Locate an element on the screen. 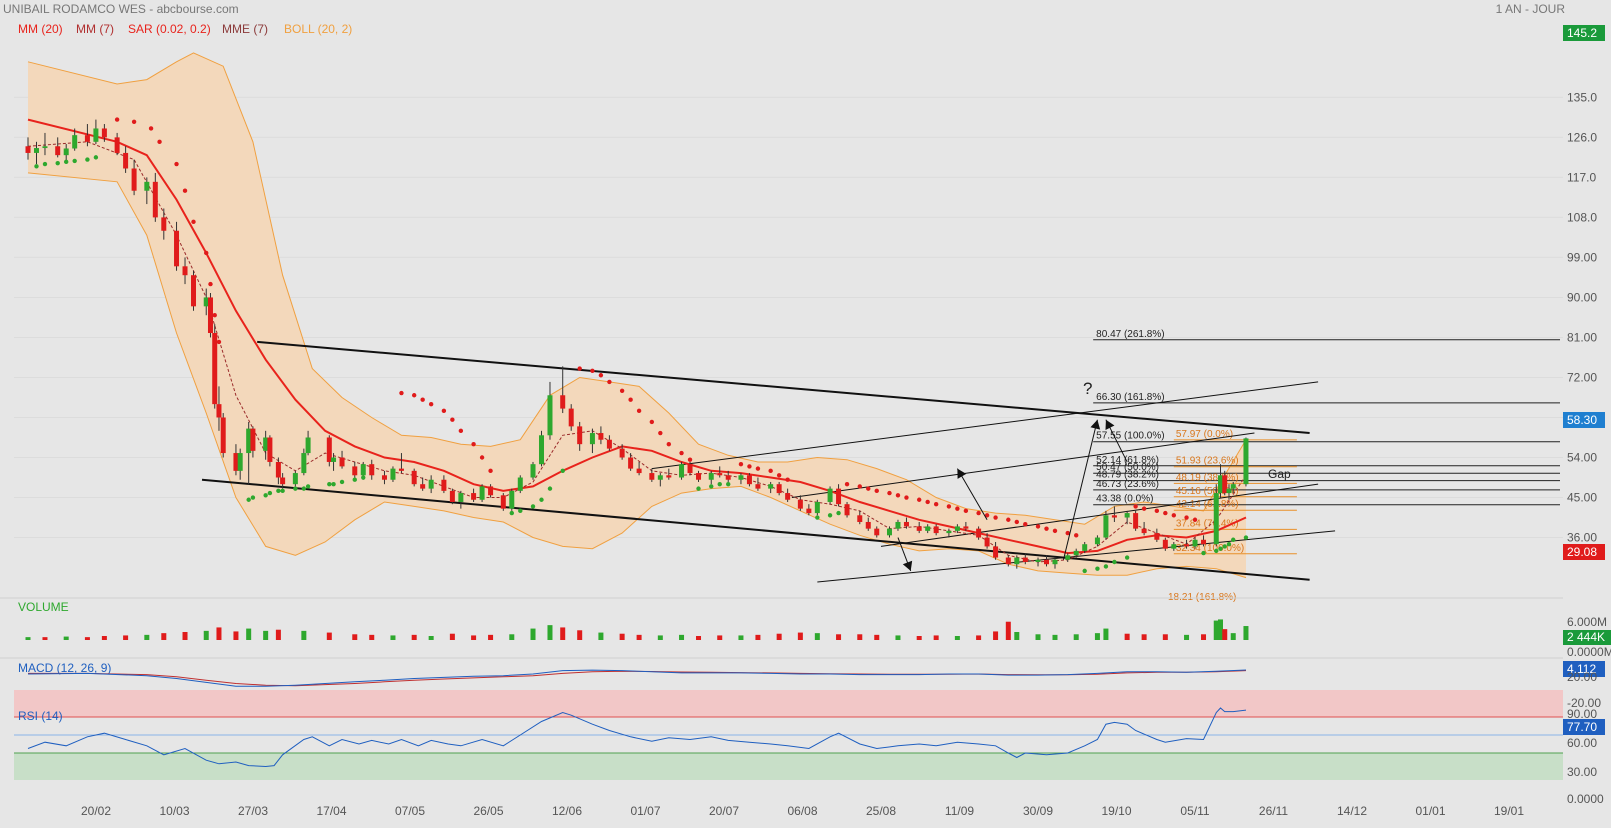 This screenshot has width=1611, height=828. rsi-panel is located at coordinates (788, 735).